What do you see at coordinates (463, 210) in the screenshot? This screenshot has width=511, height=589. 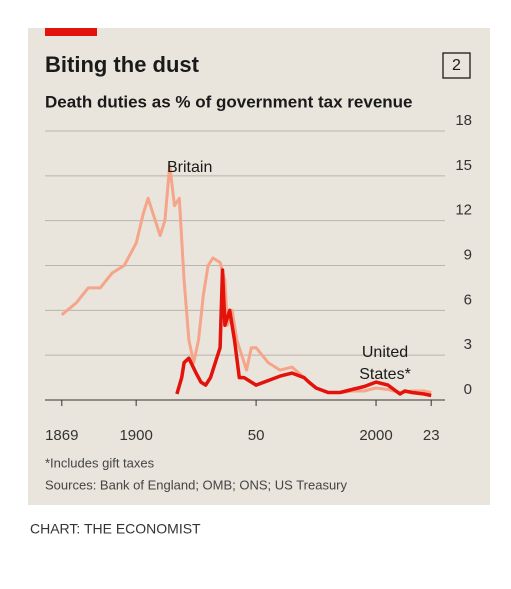 I see `y-tick-label: 12` at bounding box center [463, 210].